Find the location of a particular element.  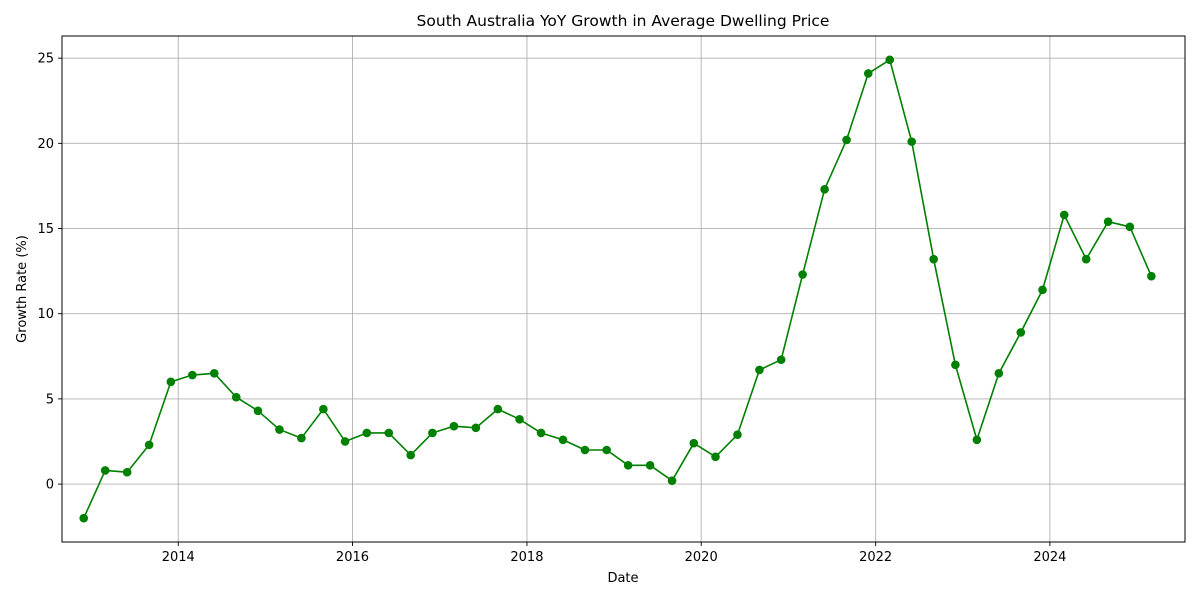

y-tick-label: 10 is located at coordinates (45, 314).